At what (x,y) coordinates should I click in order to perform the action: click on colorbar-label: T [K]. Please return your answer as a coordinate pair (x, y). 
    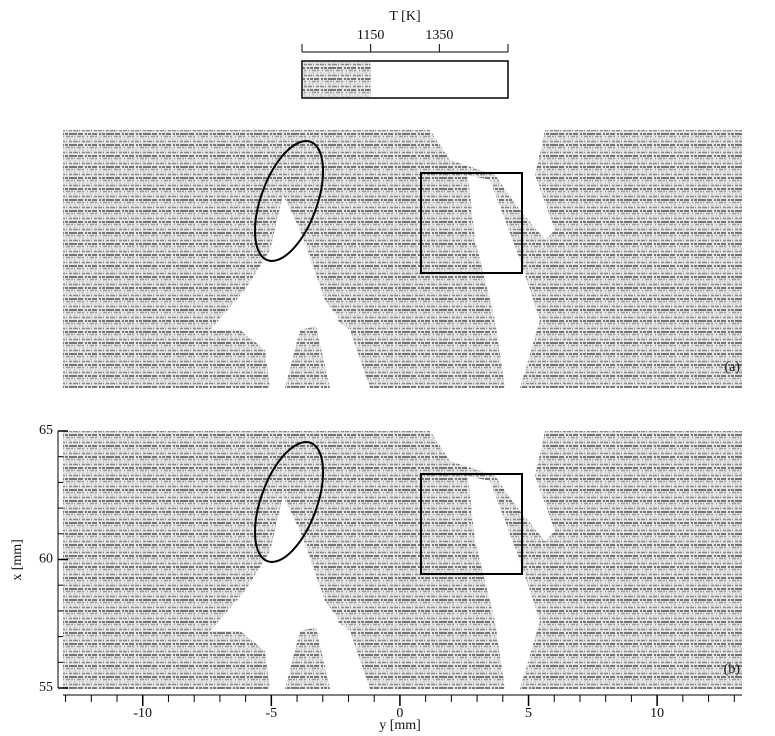
    Looking at the image, I should click on (404, 16).